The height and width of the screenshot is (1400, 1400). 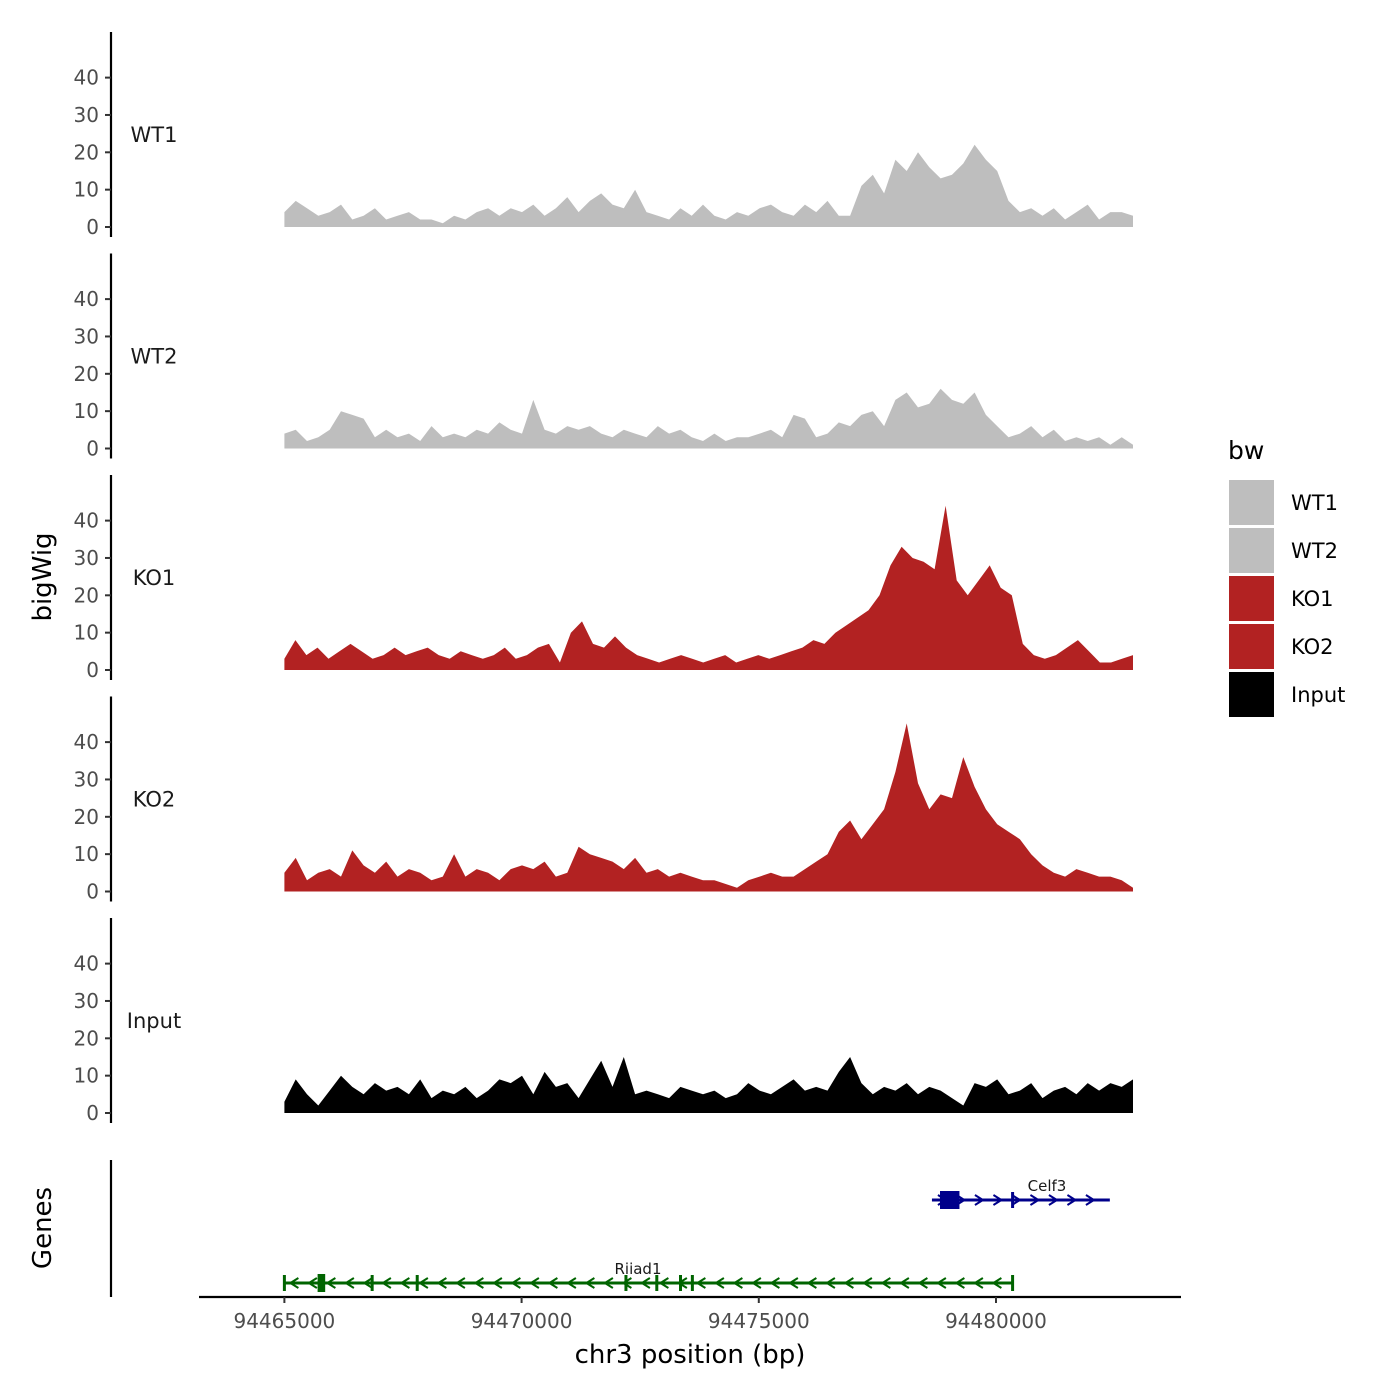 I want to click on x-axis-title: chr3 position (bp), so click(x=690, y=1355).